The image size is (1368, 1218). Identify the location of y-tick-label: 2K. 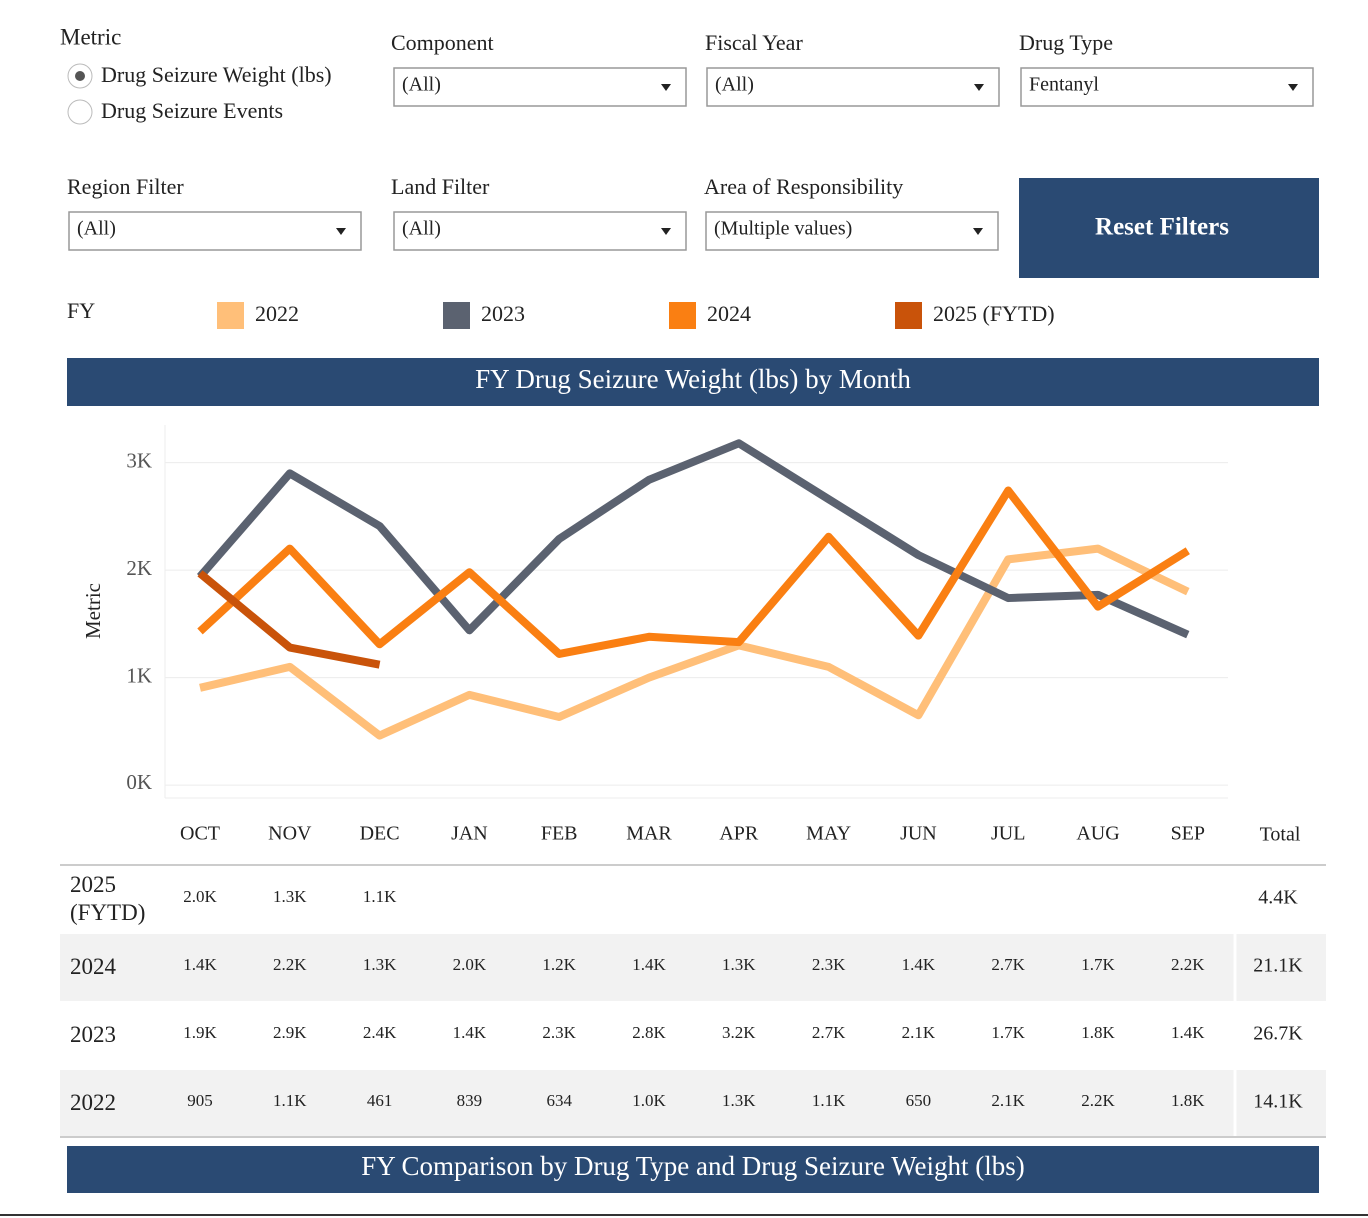
(139, 568).